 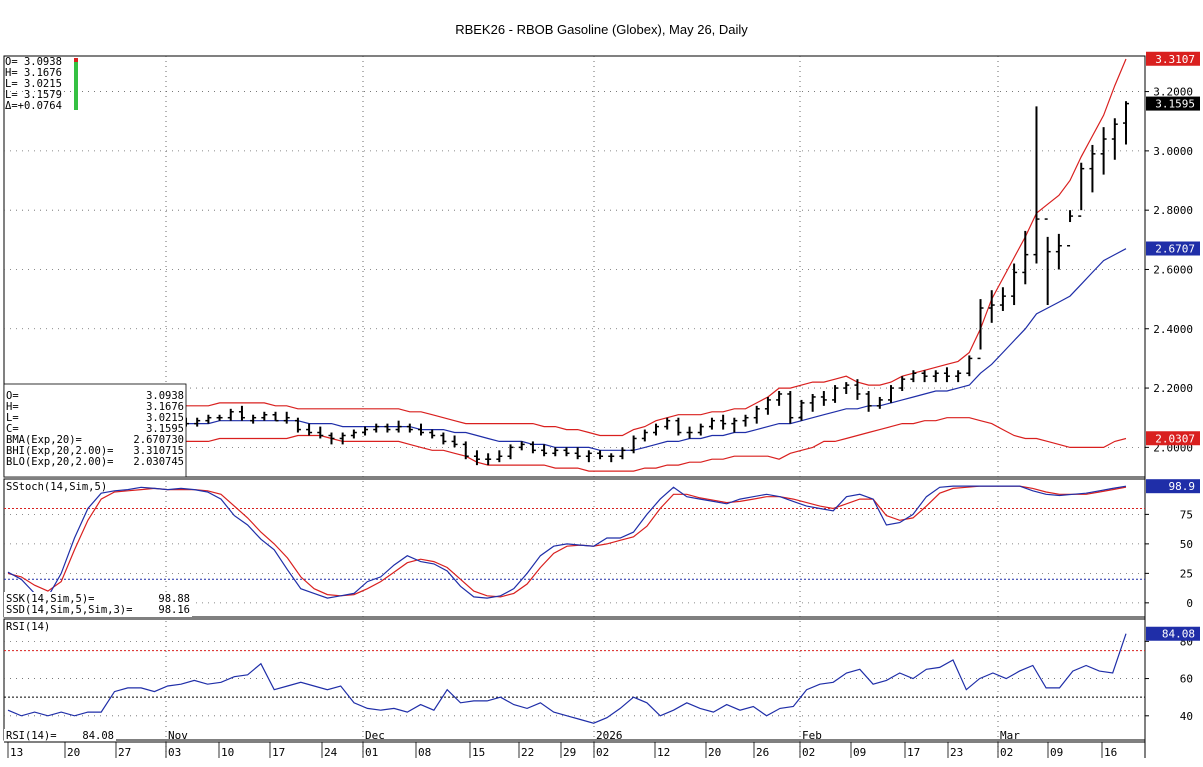 What do you see at coordinates (1186, 544) in the screenshot?
I see `stoch-tick-label-2: 50` at bounding box center [1186, 544].